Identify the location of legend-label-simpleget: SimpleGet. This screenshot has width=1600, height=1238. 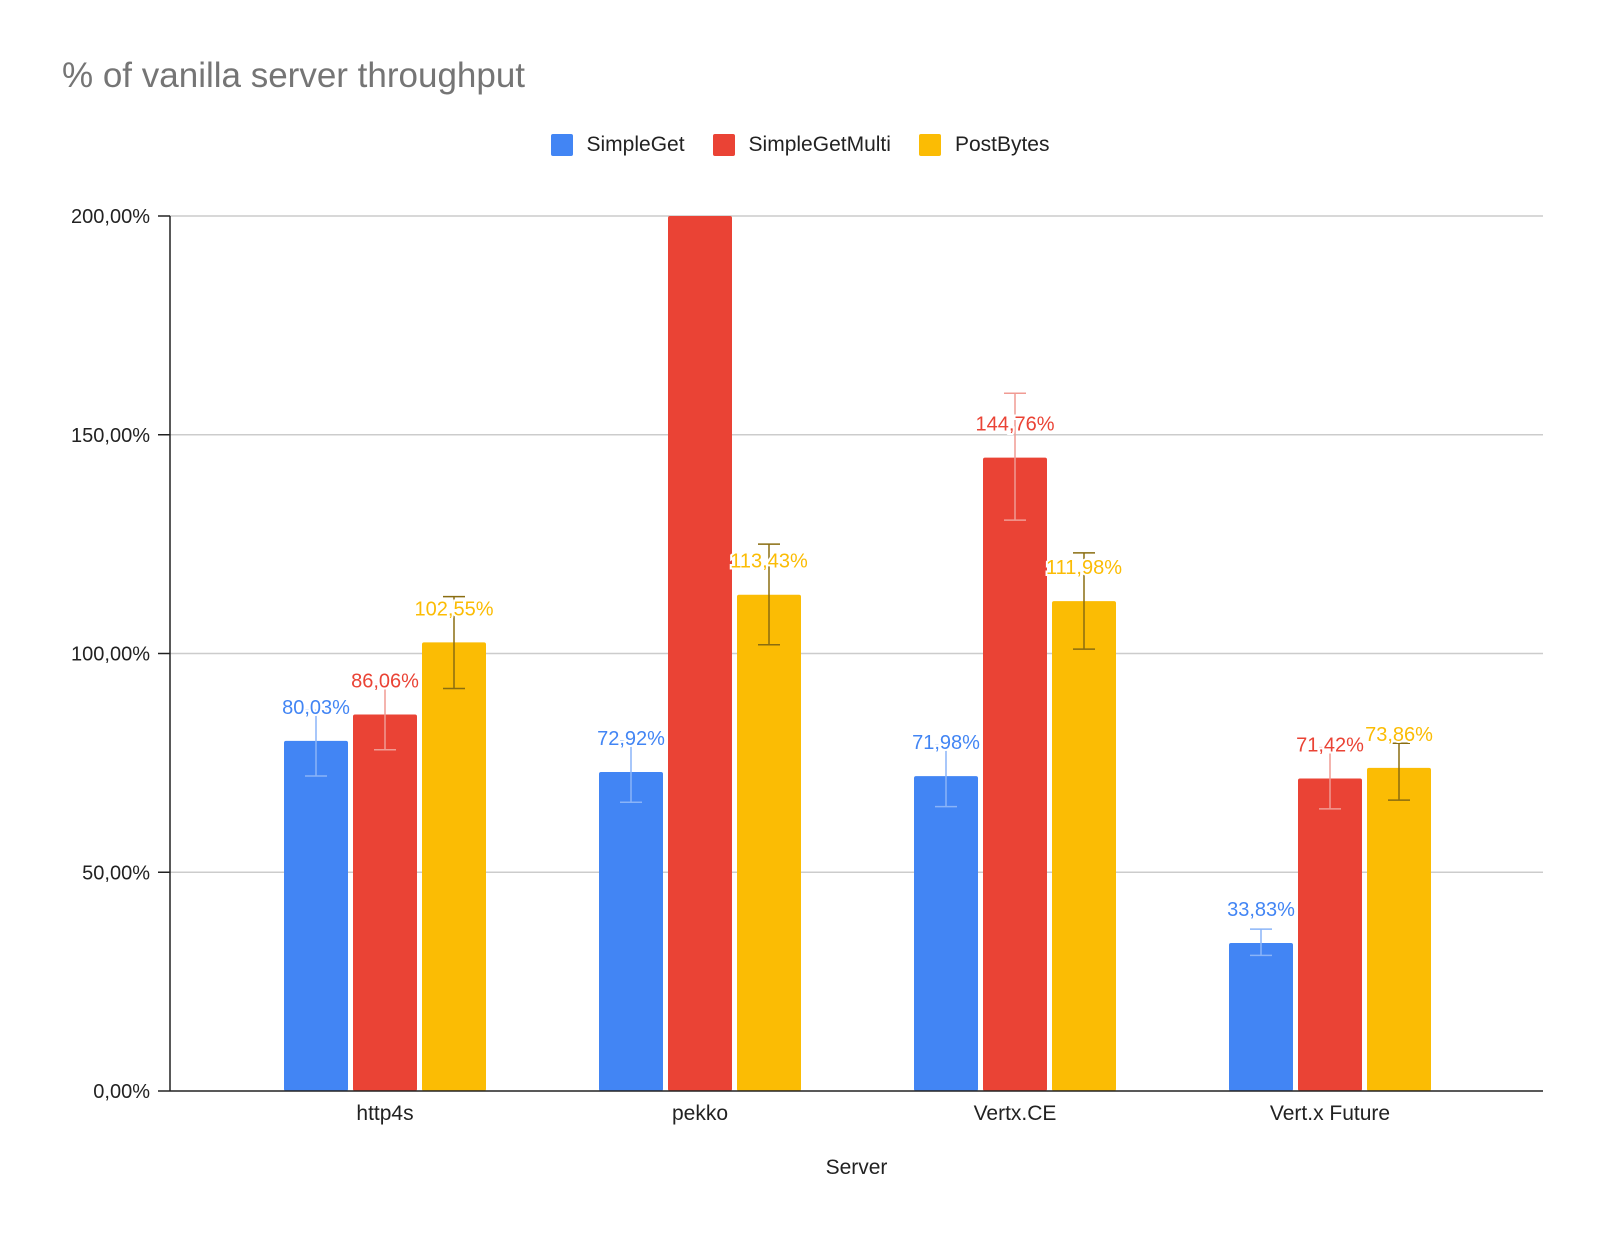
(635, 144).